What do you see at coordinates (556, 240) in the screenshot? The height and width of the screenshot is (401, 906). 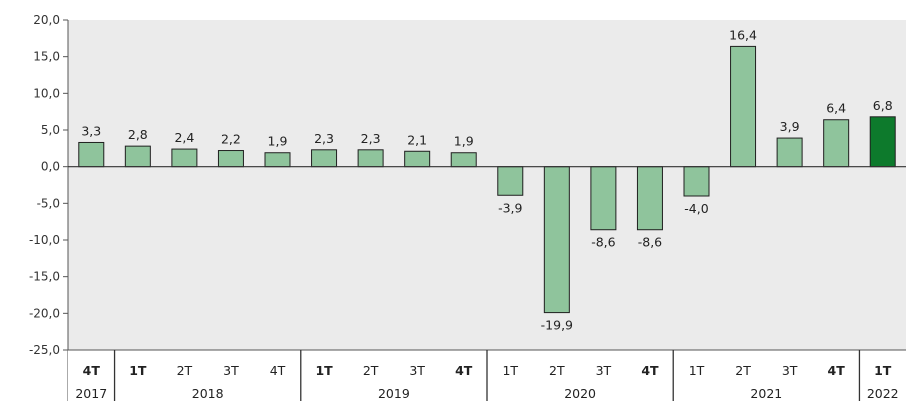 I see `bar-2t-2020` at bounding box center [556, 240].